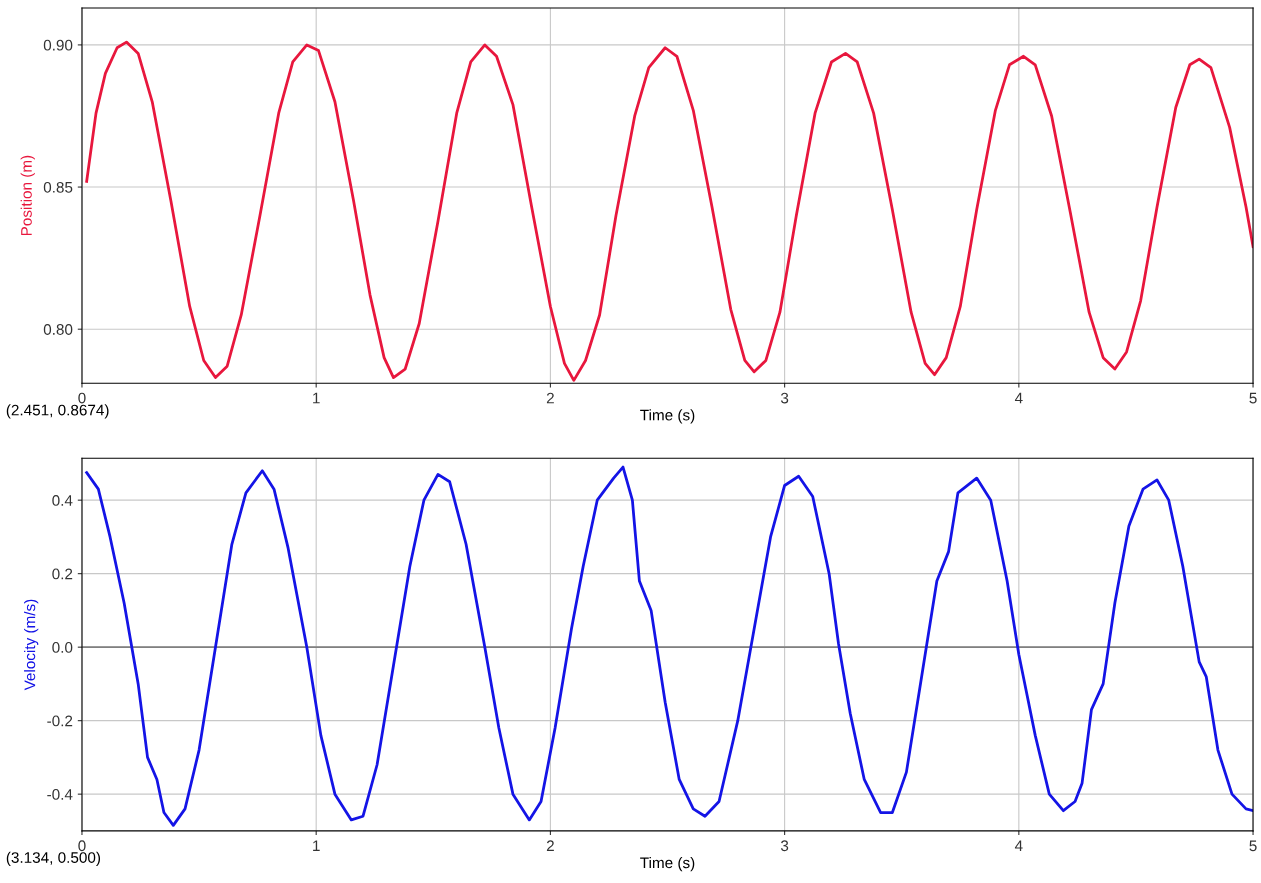 Image resolution: width=1261 pixels, height=883 pixels. Describe the element at coordinates (31, 645) in the screenshot. I see `y-axis-title: Velocity (m/s)` at that location.